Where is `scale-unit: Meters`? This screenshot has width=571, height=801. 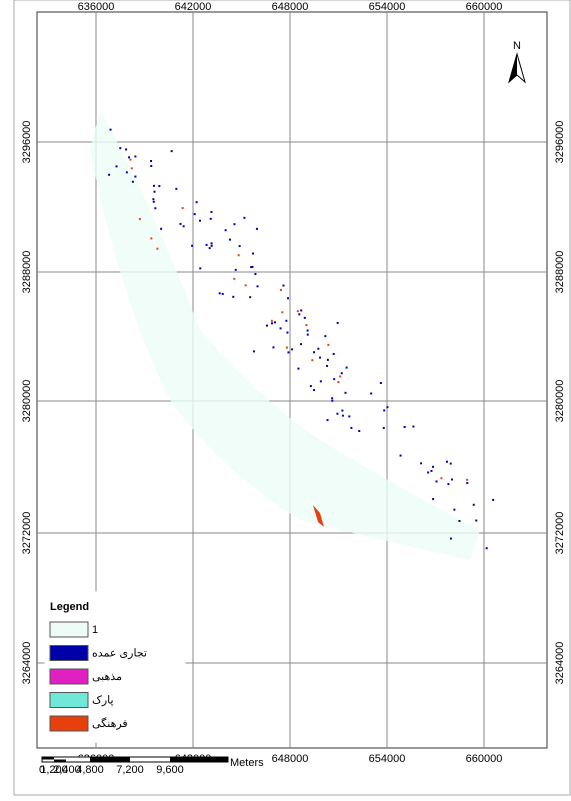 scale-unit: Meters is located at coordinates (247, 763).